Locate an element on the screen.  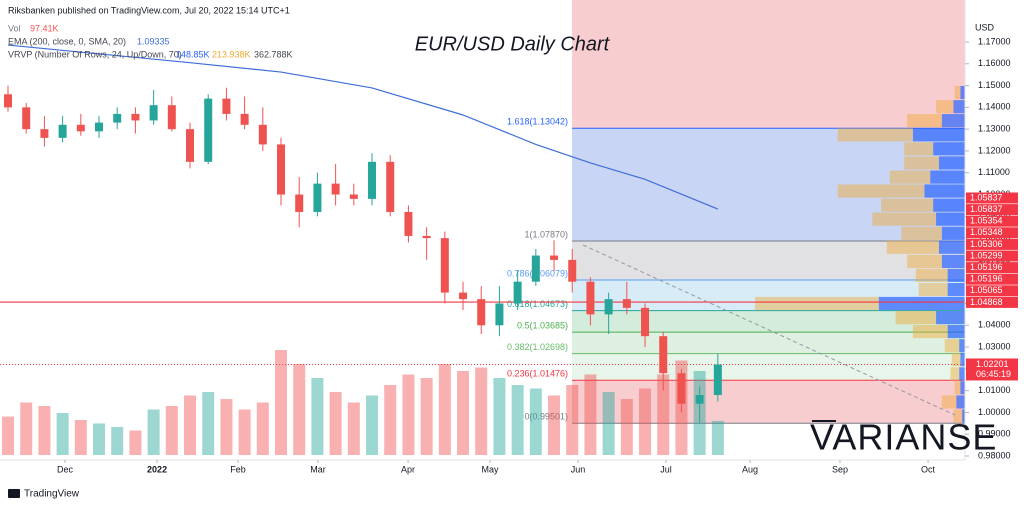
vrvp-down: 213.938K is located at coordinates (231, 54).